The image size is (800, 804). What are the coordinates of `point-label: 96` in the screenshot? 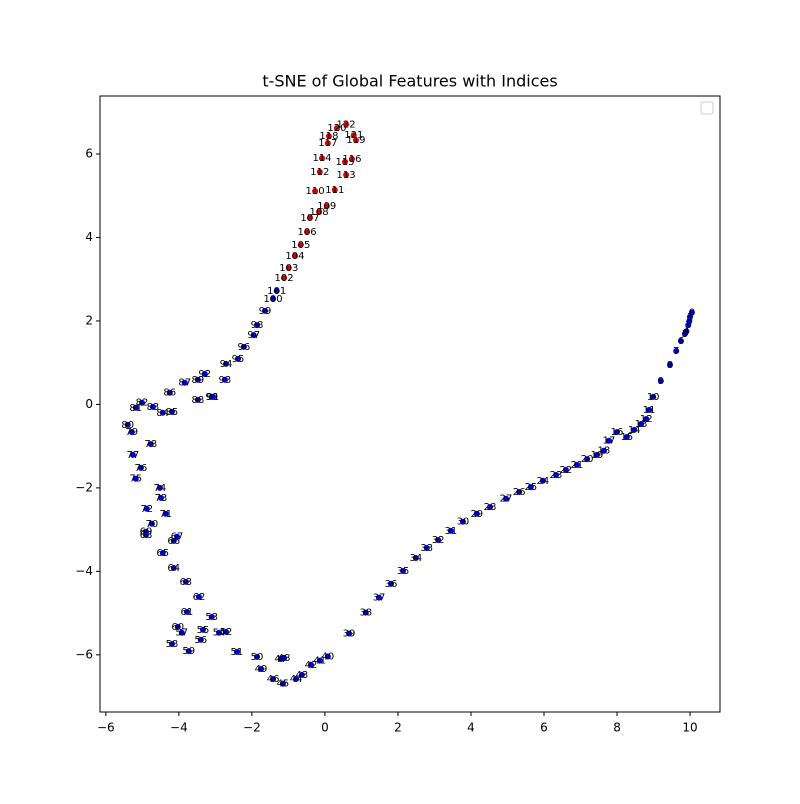 It's located at (243, 347).